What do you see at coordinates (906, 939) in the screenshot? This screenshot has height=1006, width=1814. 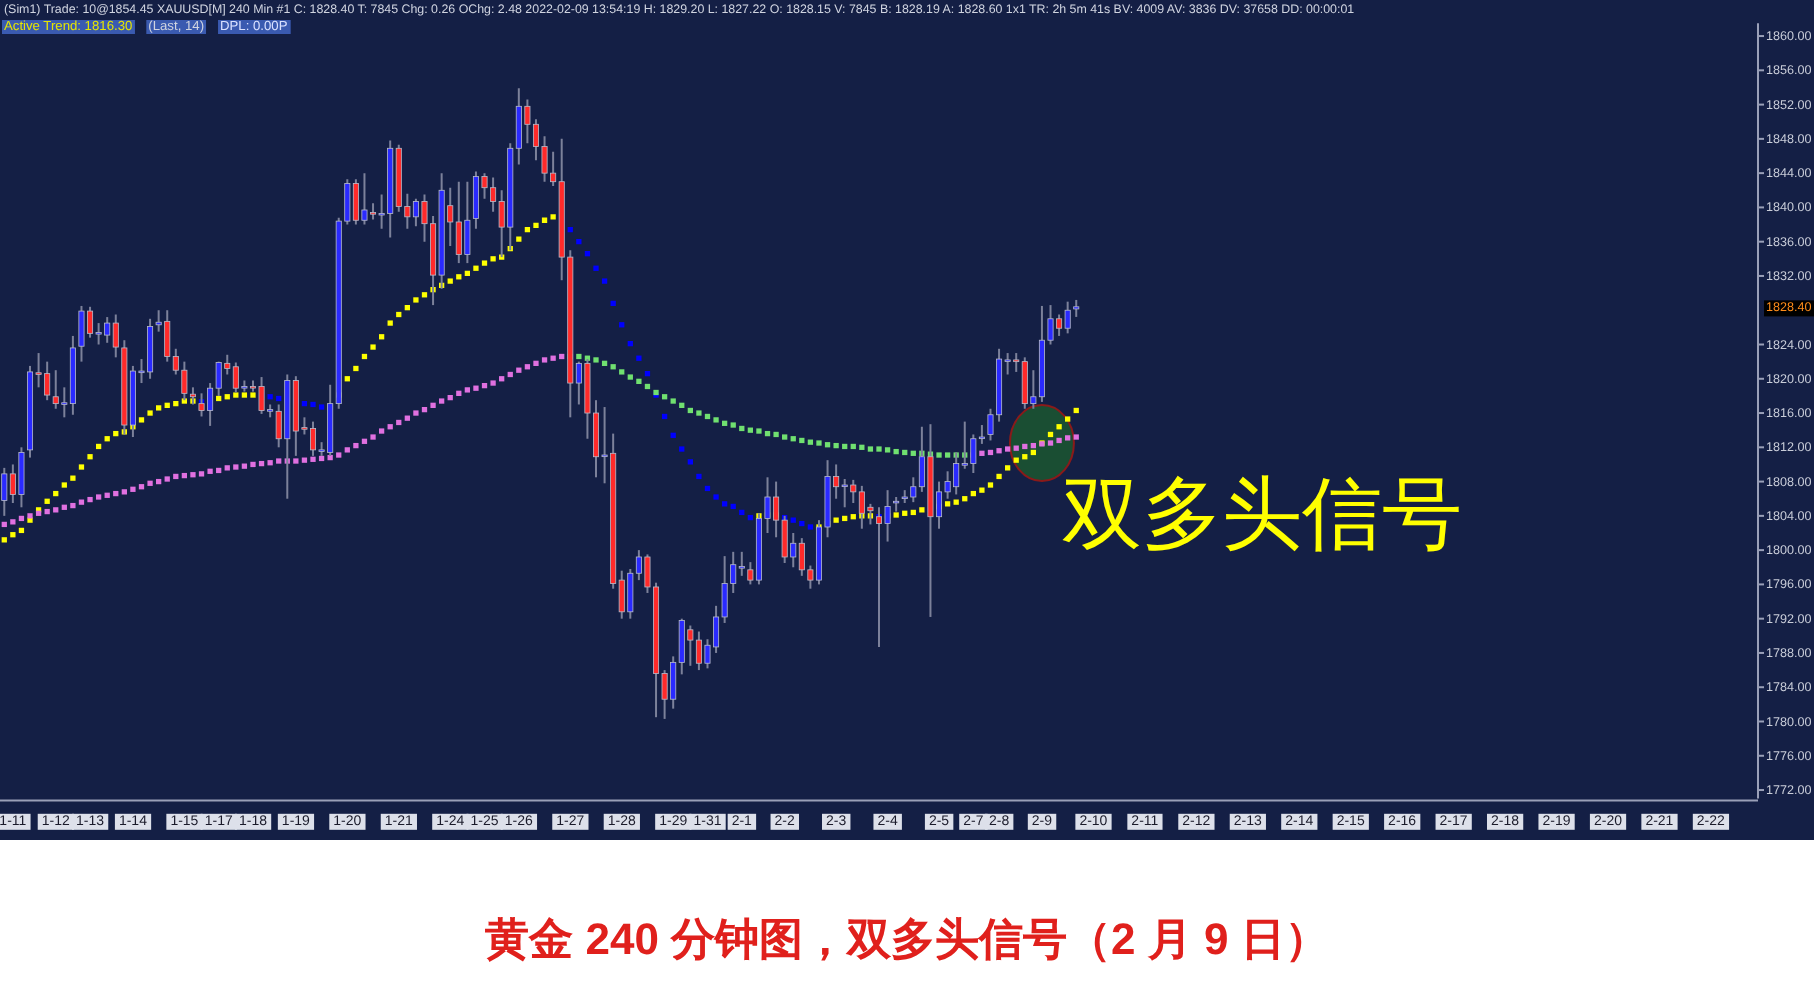 I see `text: 黄金 240 分钟图，双多头信号（2 月 9 日）` at bounding box center [906, 939].